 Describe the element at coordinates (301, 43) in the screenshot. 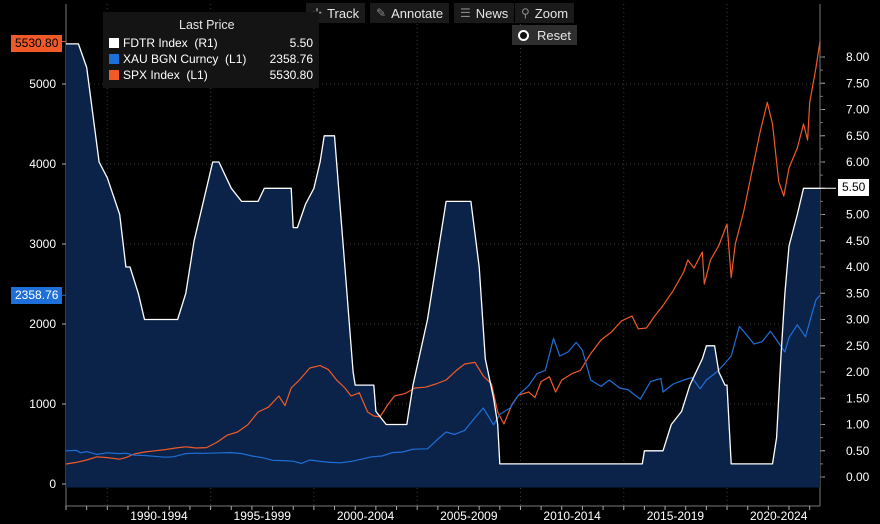

I see `legend-value: 5.50` at that location.